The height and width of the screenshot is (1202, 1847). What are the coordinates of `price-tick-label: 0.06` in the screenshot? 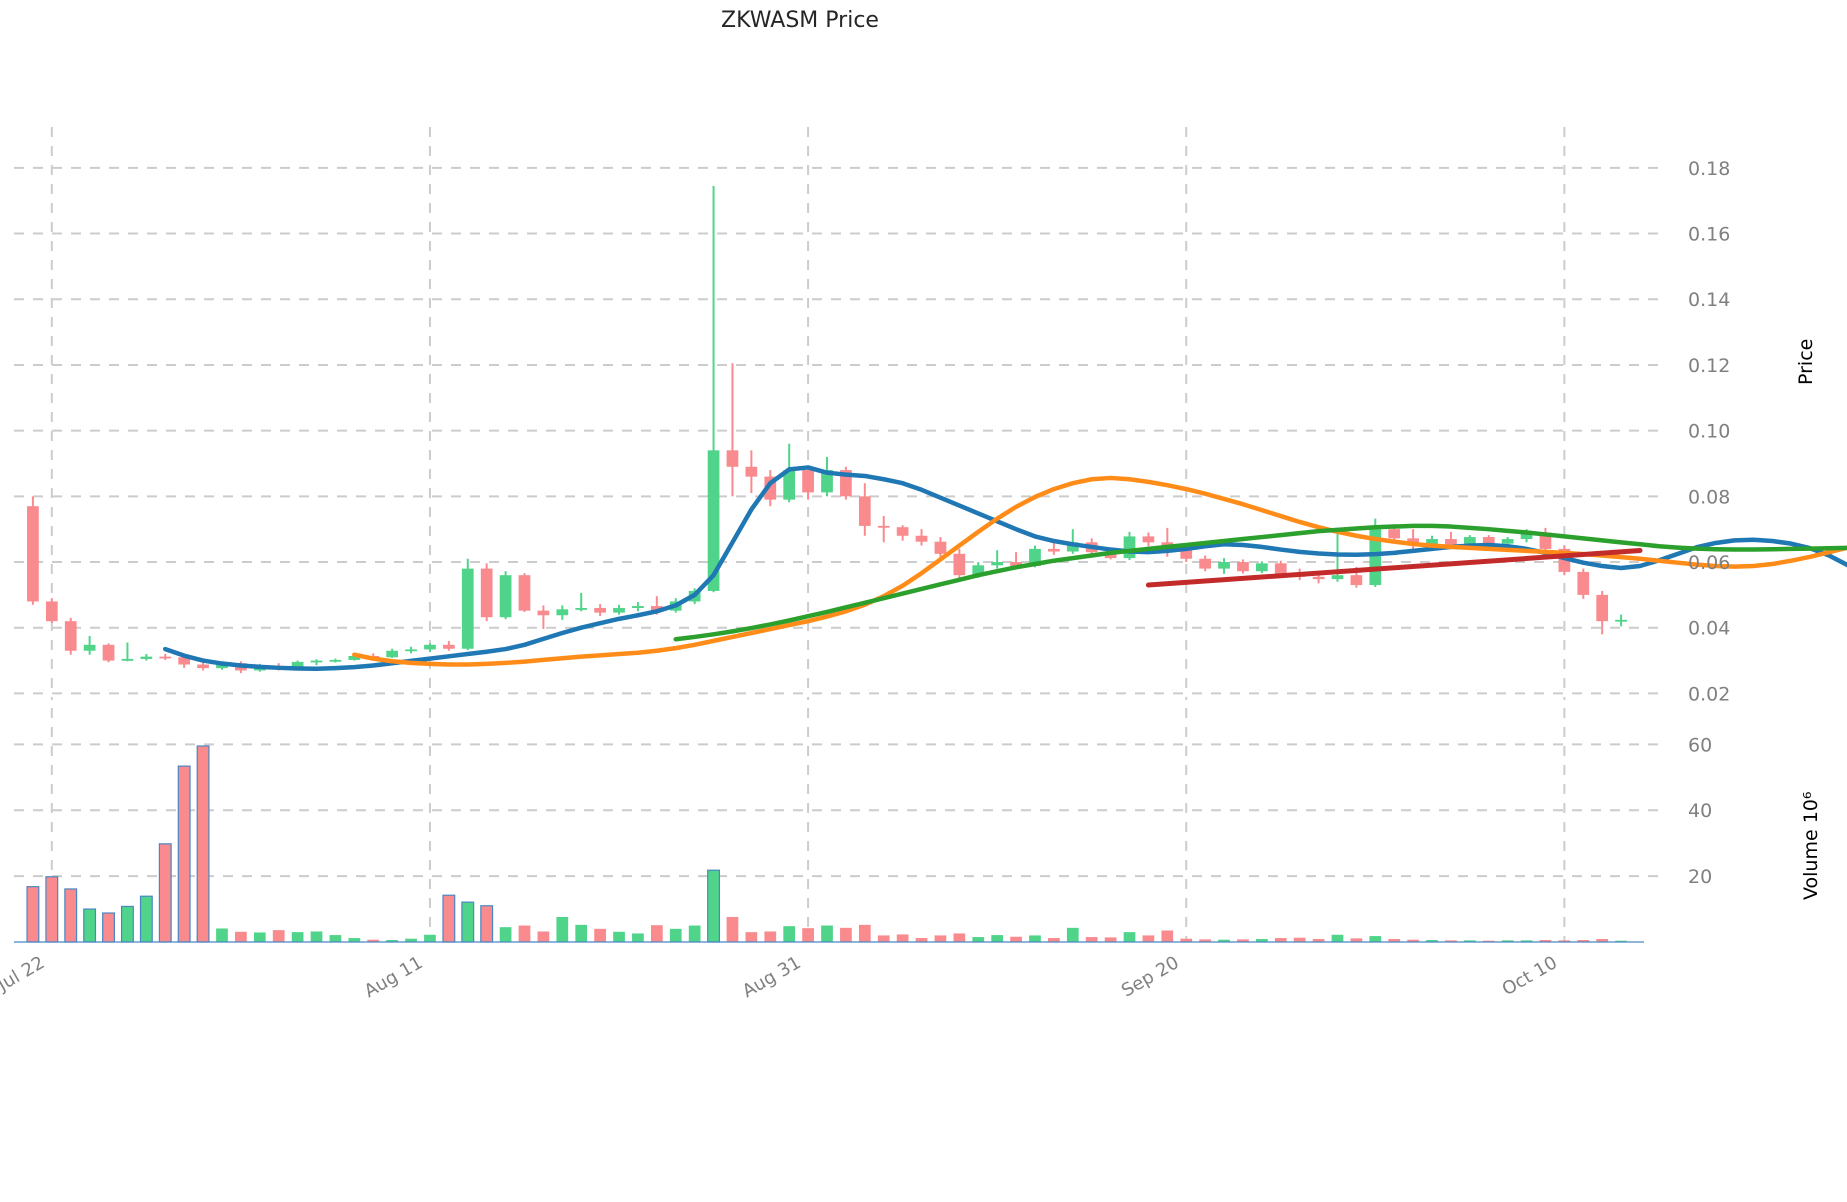 It's located at (1709, 563).